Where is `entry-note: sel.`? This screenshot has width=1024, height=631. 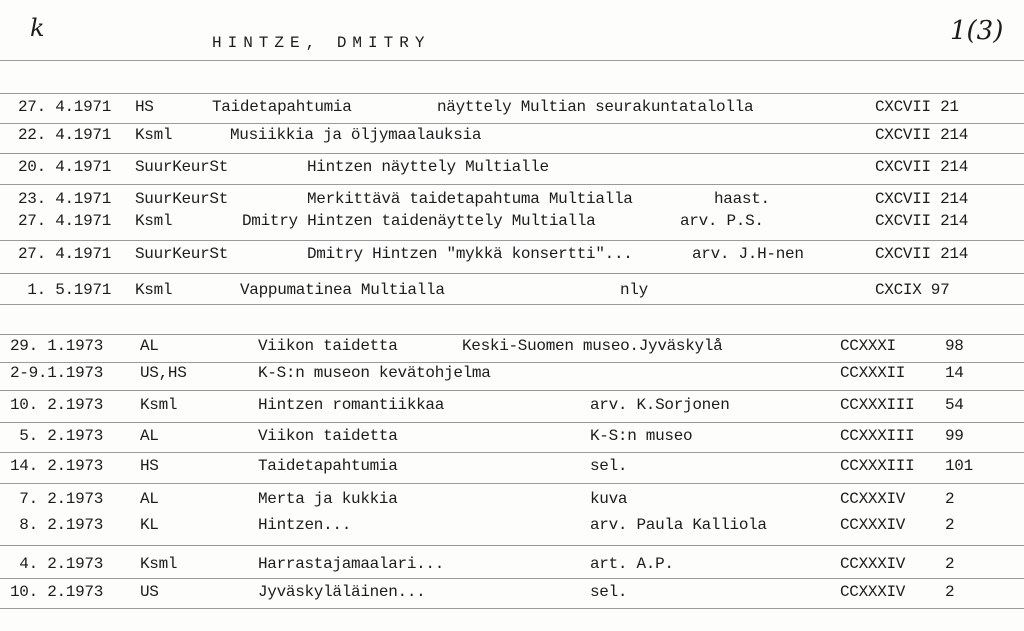
entry-note: sel. is located at coordinates (609, 592).